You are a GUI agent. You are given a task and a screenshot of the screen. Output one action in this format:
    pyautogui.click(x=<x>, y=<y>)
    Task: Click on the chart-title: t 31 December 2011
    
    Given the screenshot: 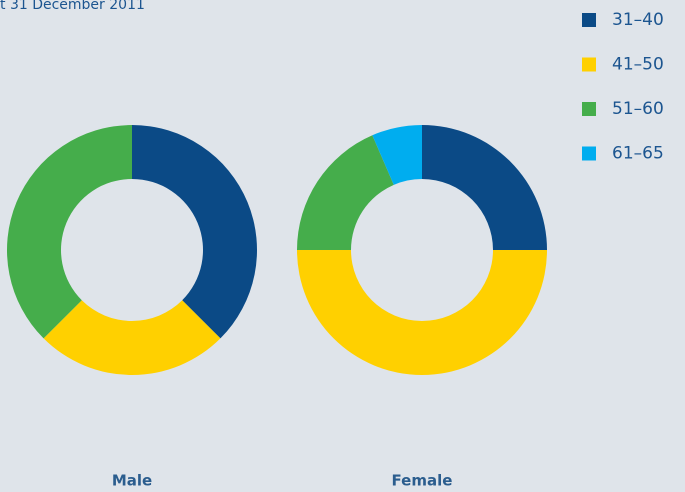 What is the action you would take?
    pyautogui.click(x=72, y=6)
    